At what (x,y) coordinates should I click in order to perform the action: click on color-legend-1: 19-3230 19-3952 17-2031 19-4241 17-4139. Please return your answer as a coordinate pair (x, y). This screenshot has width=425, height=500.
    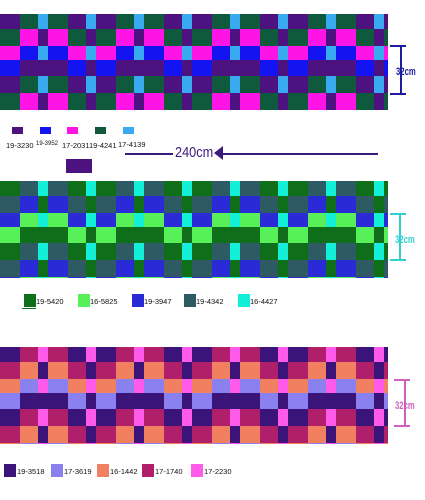
    Looking at the image, I should click on (212, 138).